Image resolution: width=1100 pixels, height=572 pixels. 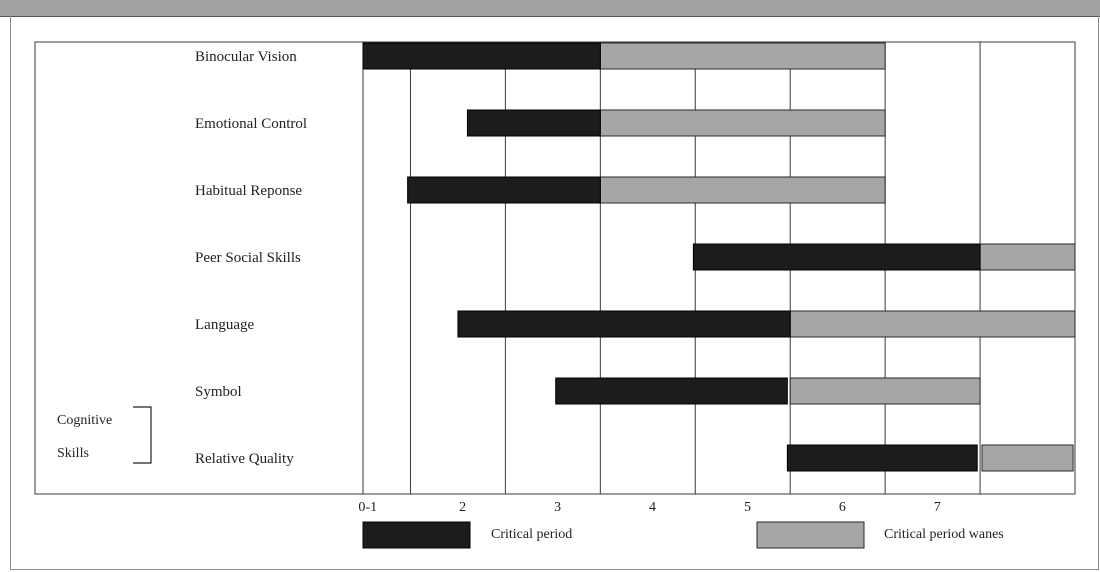 I want to click on tick-label: 2, so click(x=462, y=507).